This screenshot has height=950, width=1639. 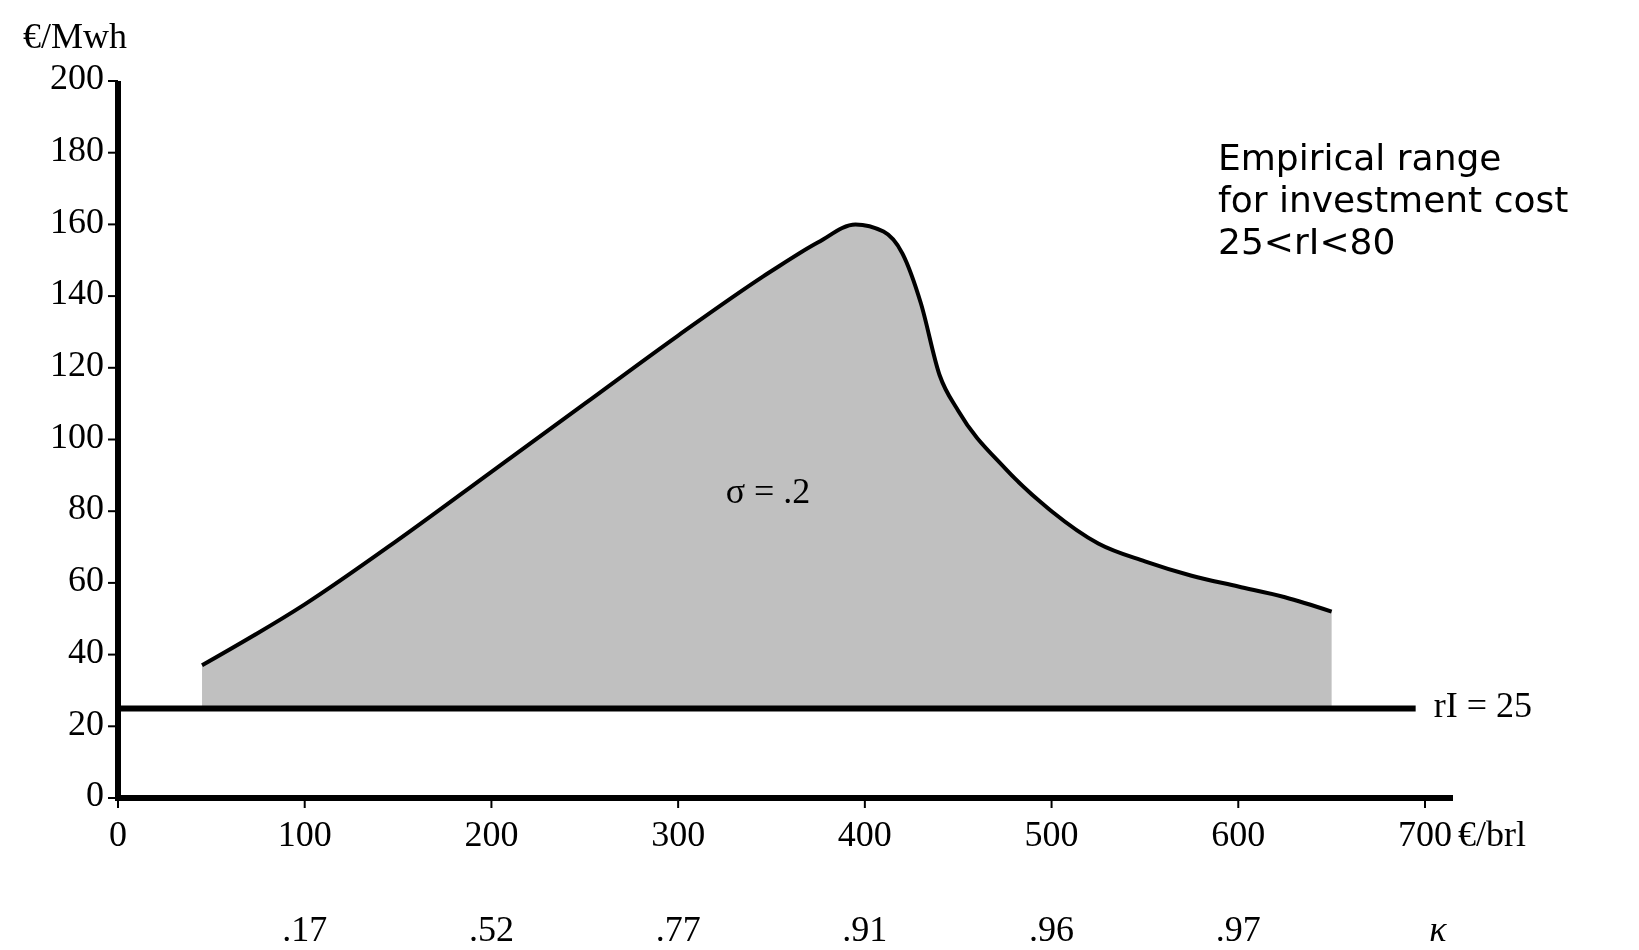 I want to click on x-tick-label: 600, so click(x=1238, y=834).